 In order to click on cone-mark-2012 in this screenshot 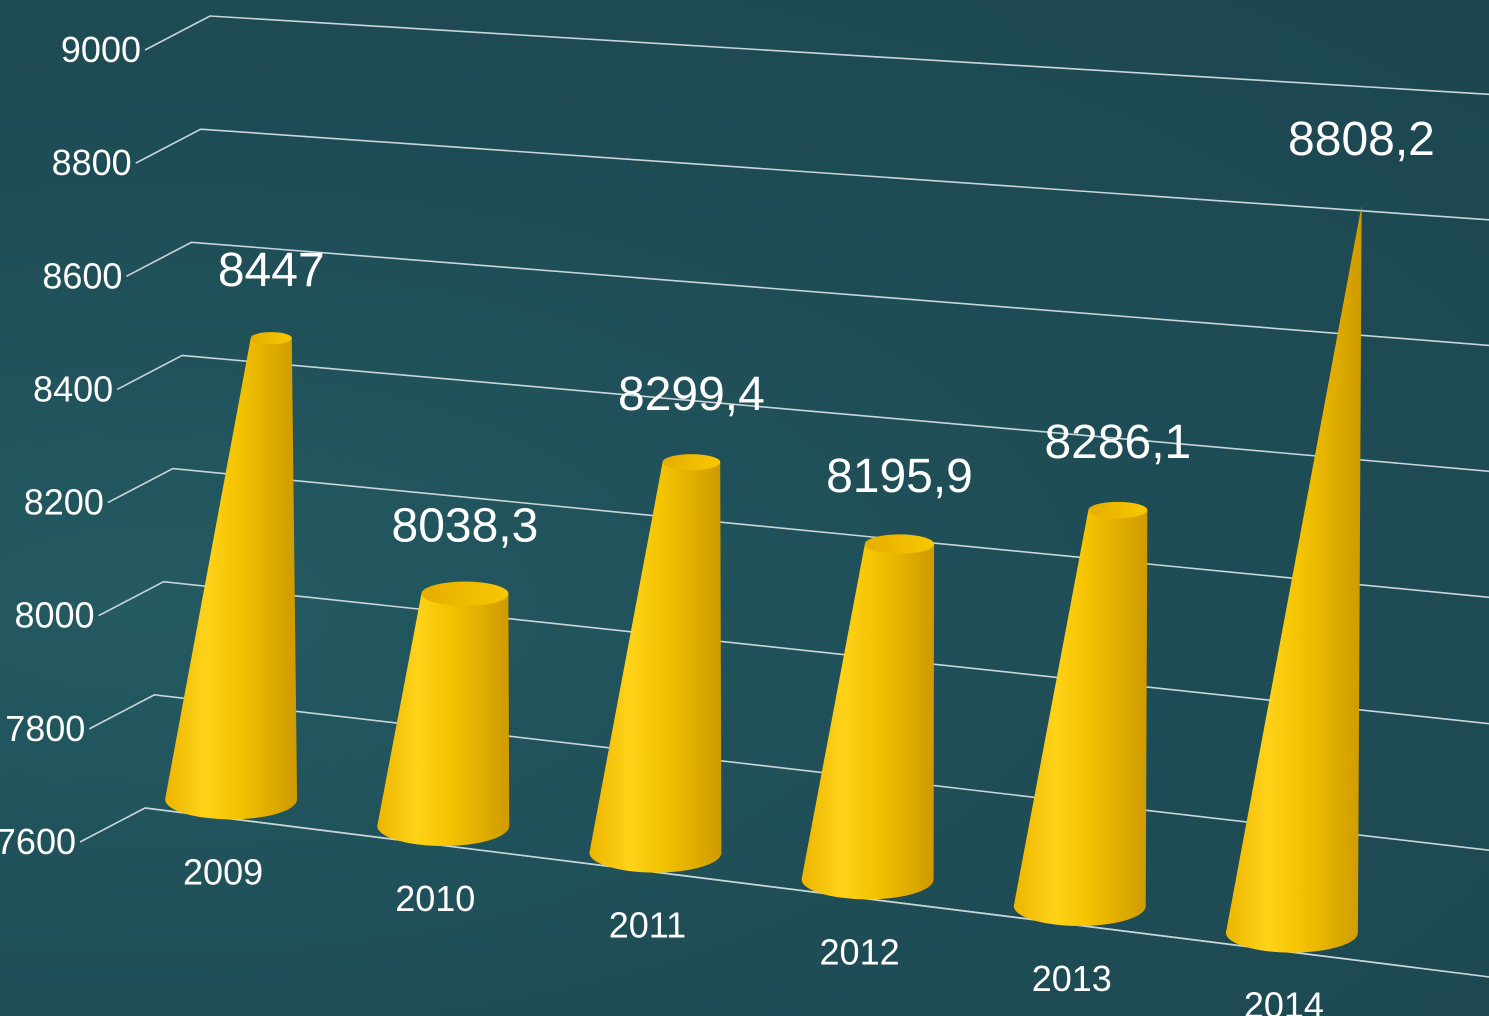, I will do `click(868, 717)`.